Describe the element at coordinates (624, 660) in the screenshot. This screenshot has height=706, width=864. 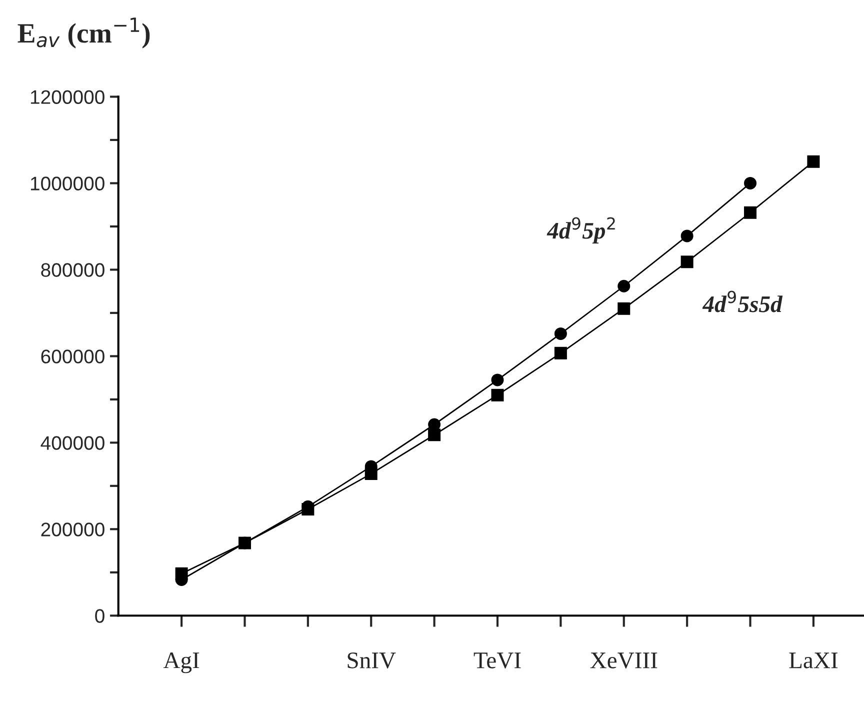
I see `x-tick-label: XeVIII` at that location.